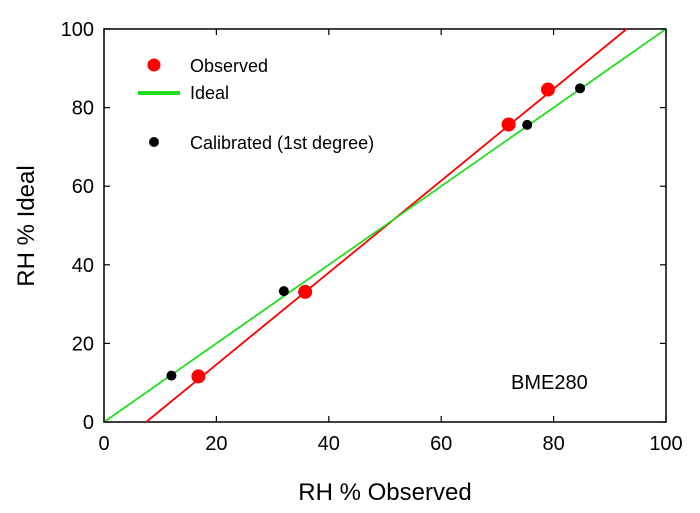  Describe the element at coordinates (553, 444) in the screenshot. I see `x-tick-label: 80` at that location.